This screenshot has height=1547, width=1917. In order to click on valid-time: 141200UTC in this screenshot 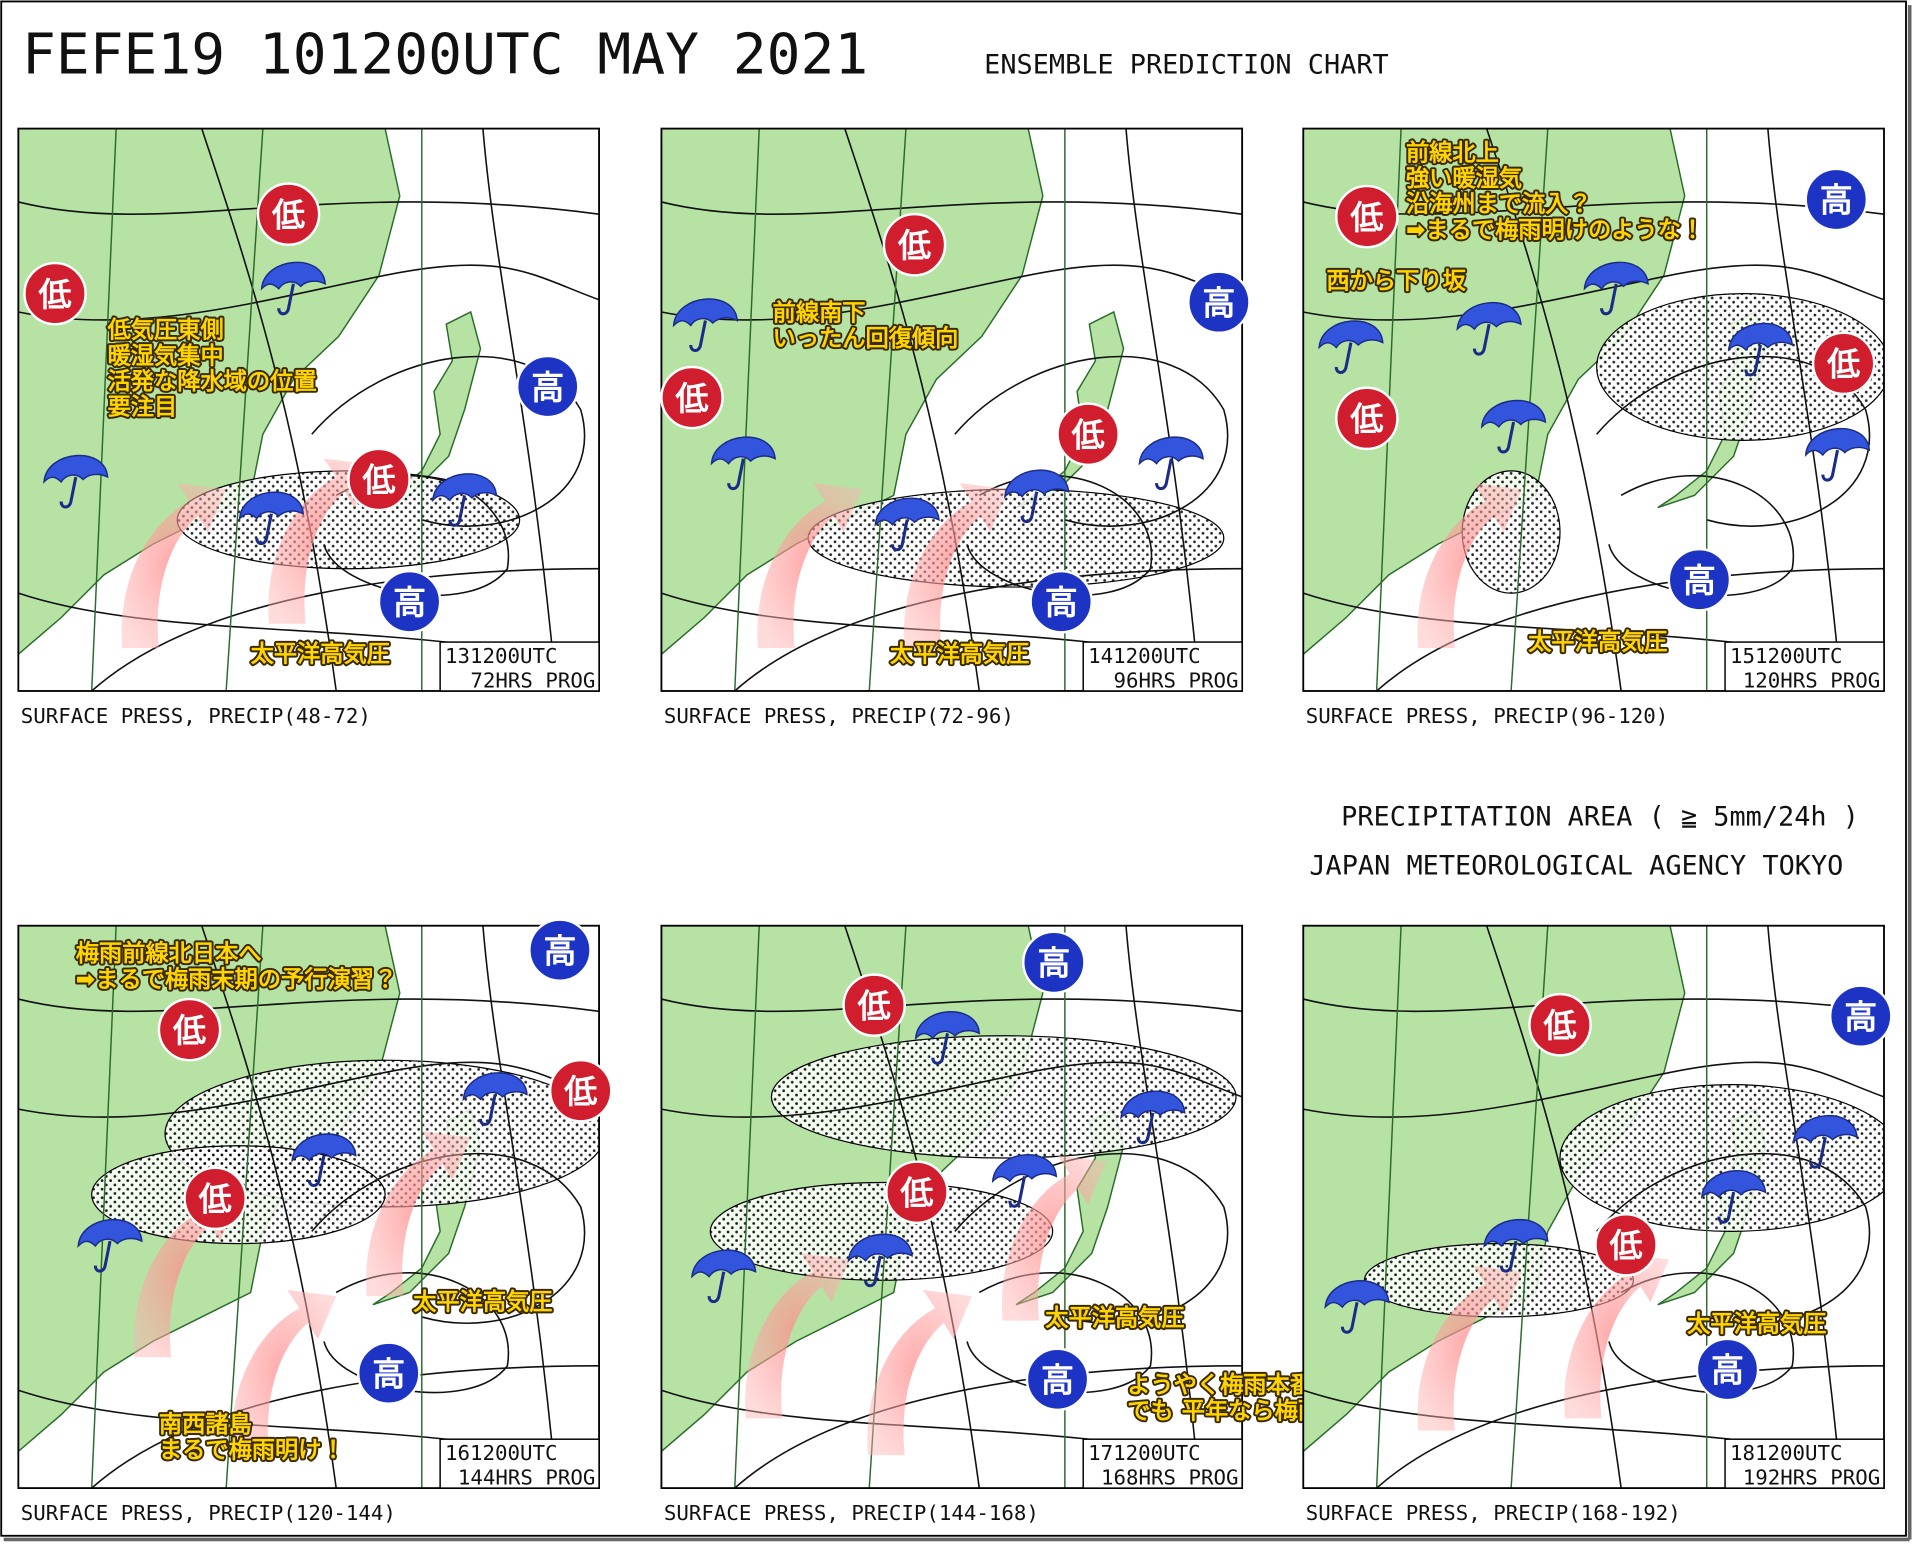, I will do `click(1144, 656)`.